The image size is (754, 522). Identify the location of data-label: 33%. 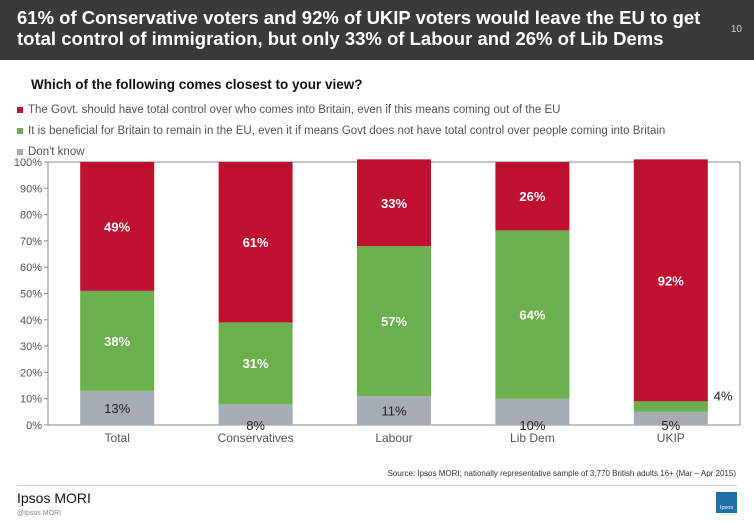
(394, 203).